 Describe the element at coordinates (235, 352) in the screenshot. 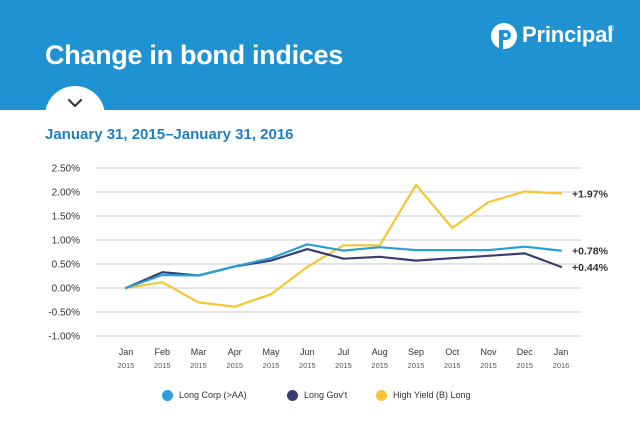

I see `x-tick-label: Apr` at that location.